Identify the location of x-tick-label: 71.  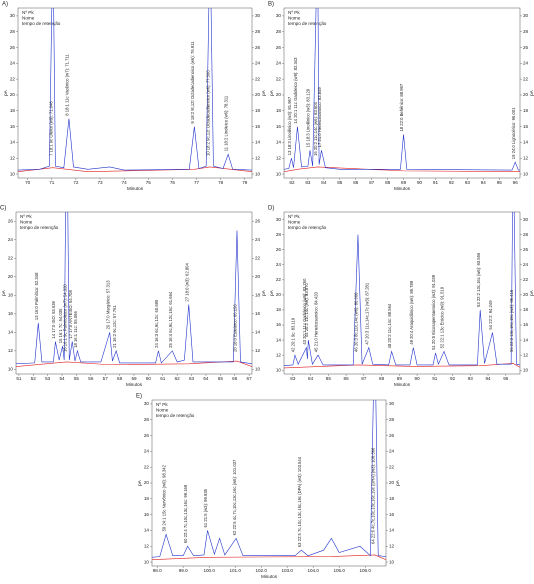
(52, 182).